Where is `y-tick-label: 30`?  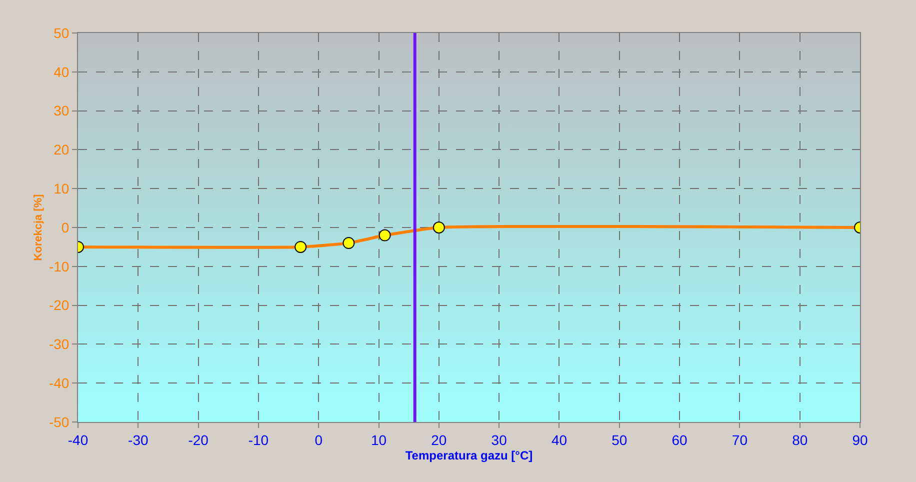 y-tick-label: 30 is located at coordinates (62, 110).